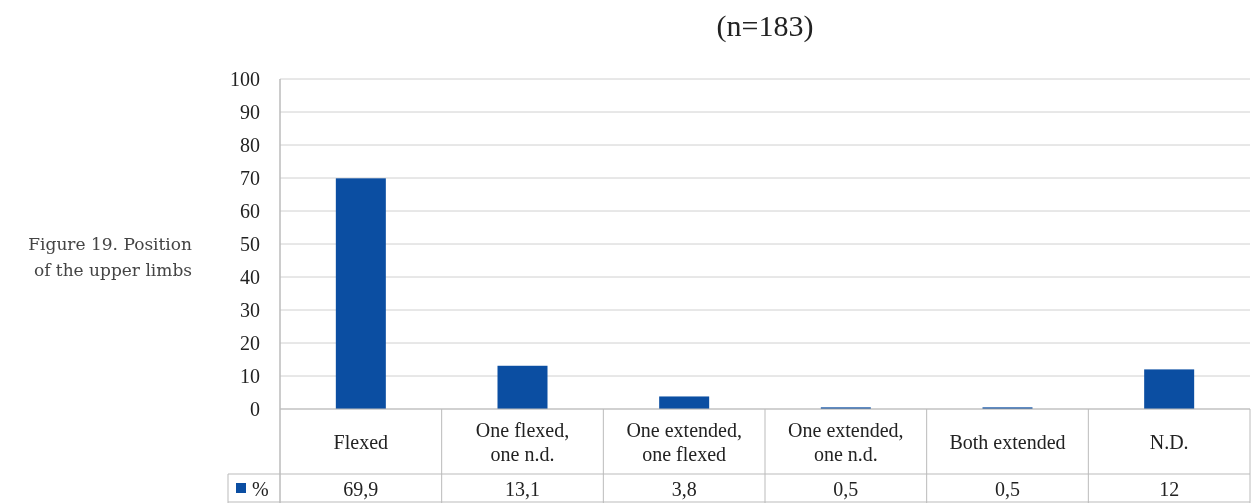  What do you see at coordinates (250, 310) in the screenshot?
I see `y-tick-label: 30` at bounding box center [250, 310].